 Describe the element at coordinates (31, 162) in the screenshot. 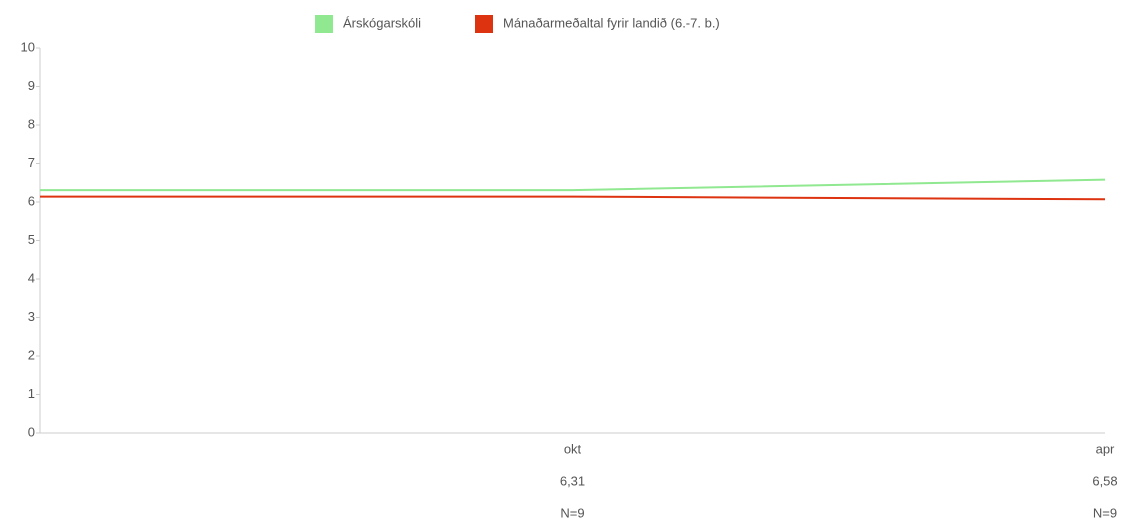

I see `y-tick-label: 7` at that location.